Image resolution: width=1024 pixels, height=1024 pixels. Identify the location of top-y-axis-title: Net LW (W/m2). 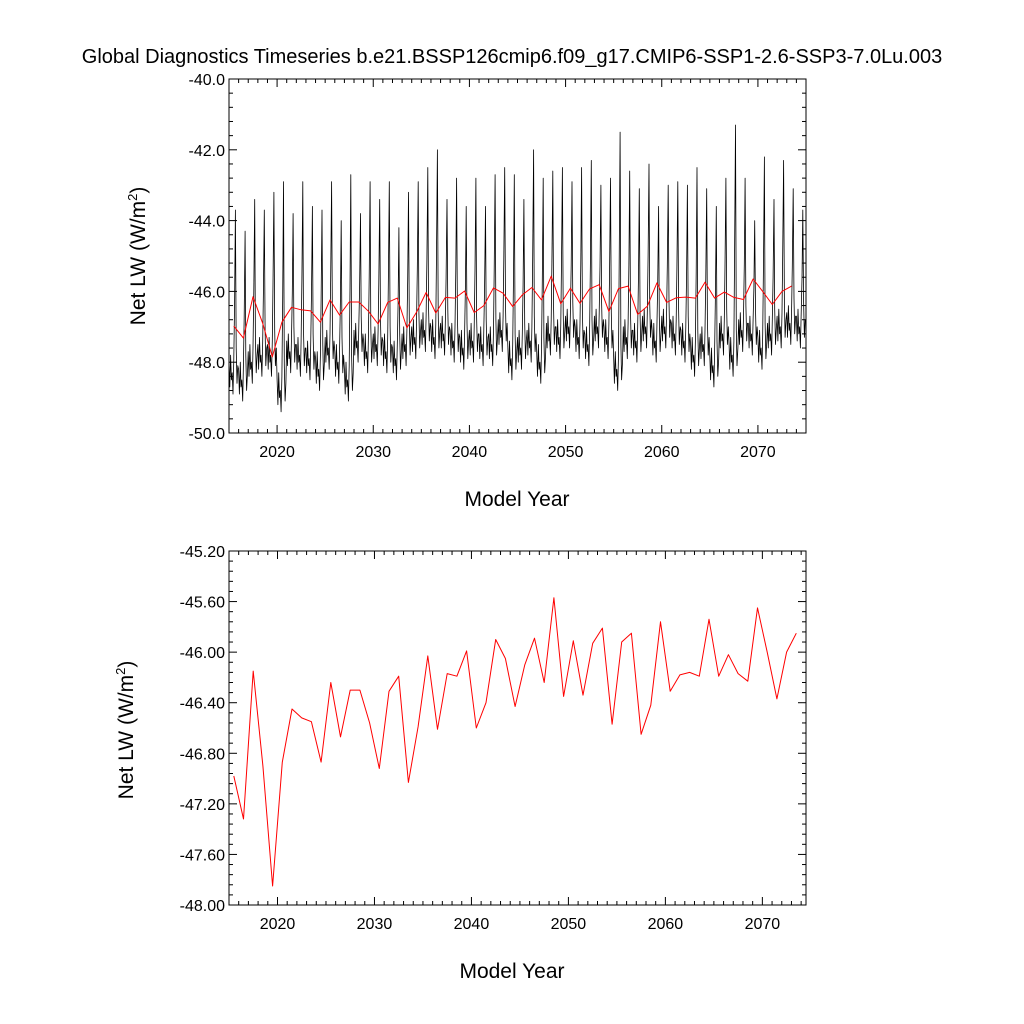
(137, 256).